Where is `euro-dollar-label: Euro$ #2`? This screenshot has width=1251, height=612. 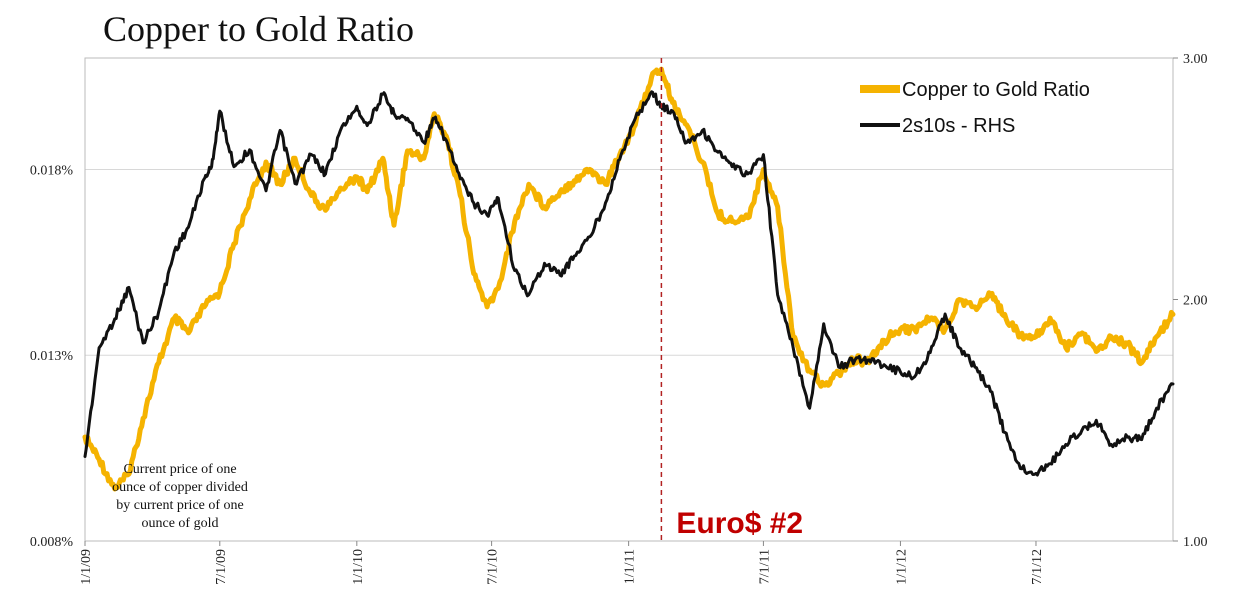 euro-dollar-label: Euro$ #2 is located at coordinates (739, 523).